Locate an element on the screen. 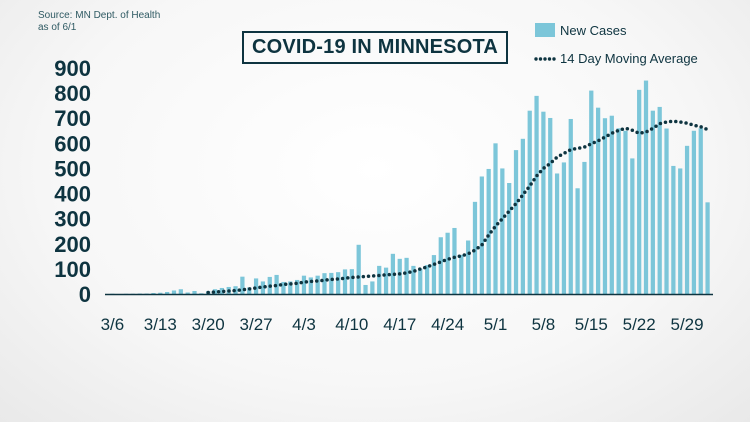 This screenshot has height=422, width=750. legend-dot is located at coordinates (545, 59).